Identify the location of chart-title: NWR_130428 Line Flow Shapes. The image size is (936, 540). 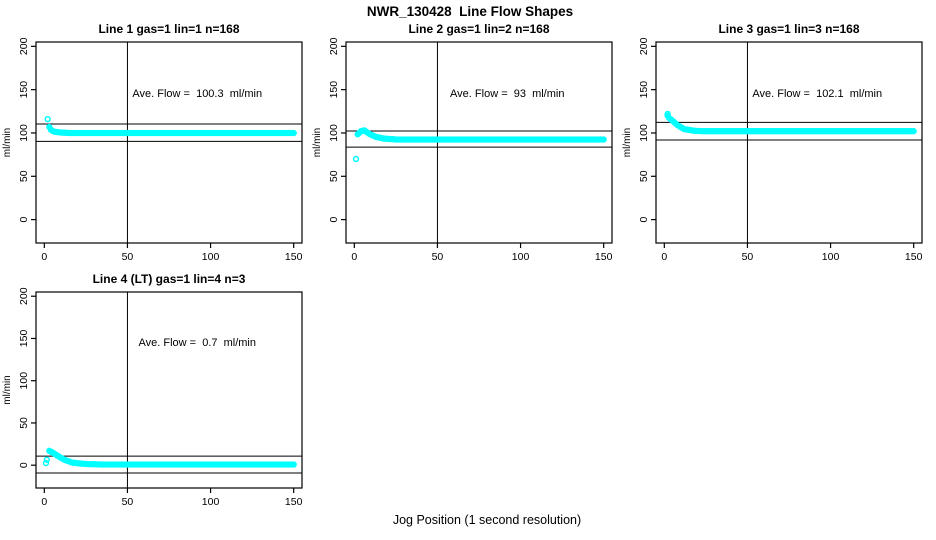
(470, 11).